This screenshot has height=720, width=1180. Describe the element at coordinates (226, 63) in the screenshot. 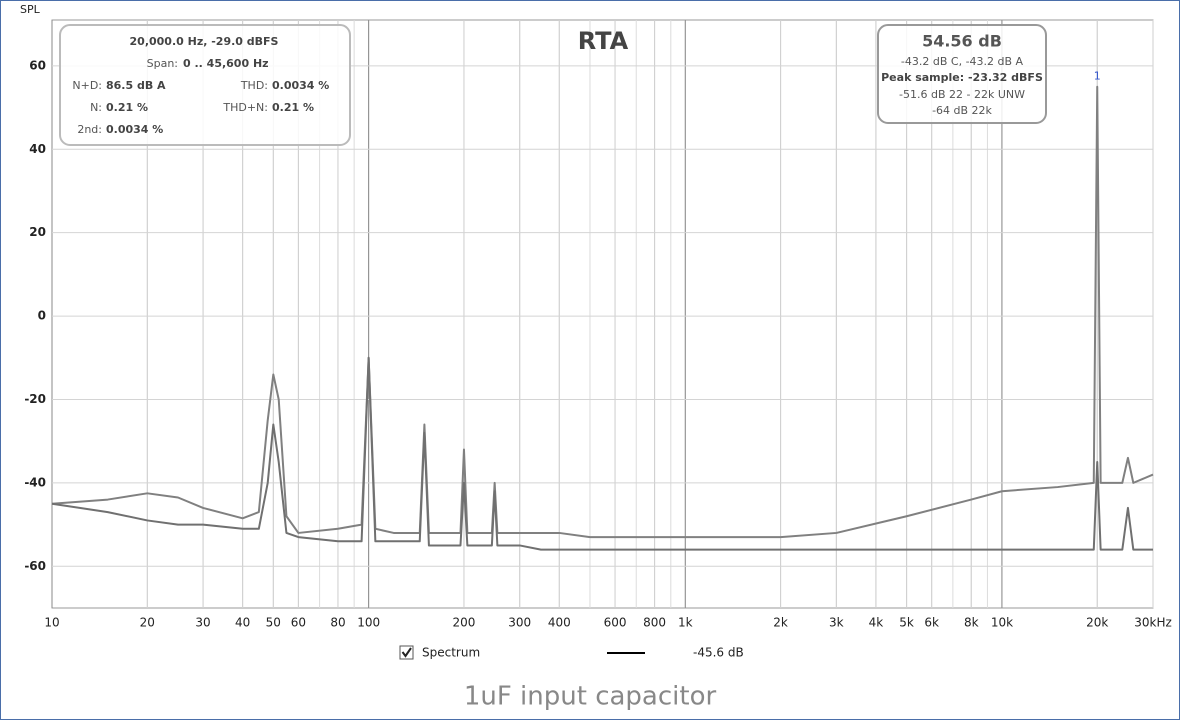

I see `info-value: 0 .. 45,600 Hz` at that location.